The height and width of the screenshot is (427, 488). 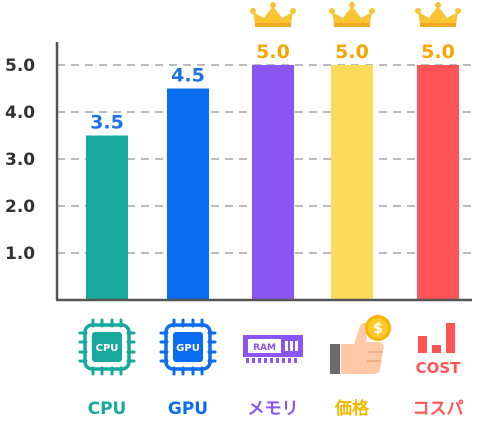 What do you see at coordinates (107, 409) in the screenshot?
I see `category-label: CPU` at bounding box center [107, 409].